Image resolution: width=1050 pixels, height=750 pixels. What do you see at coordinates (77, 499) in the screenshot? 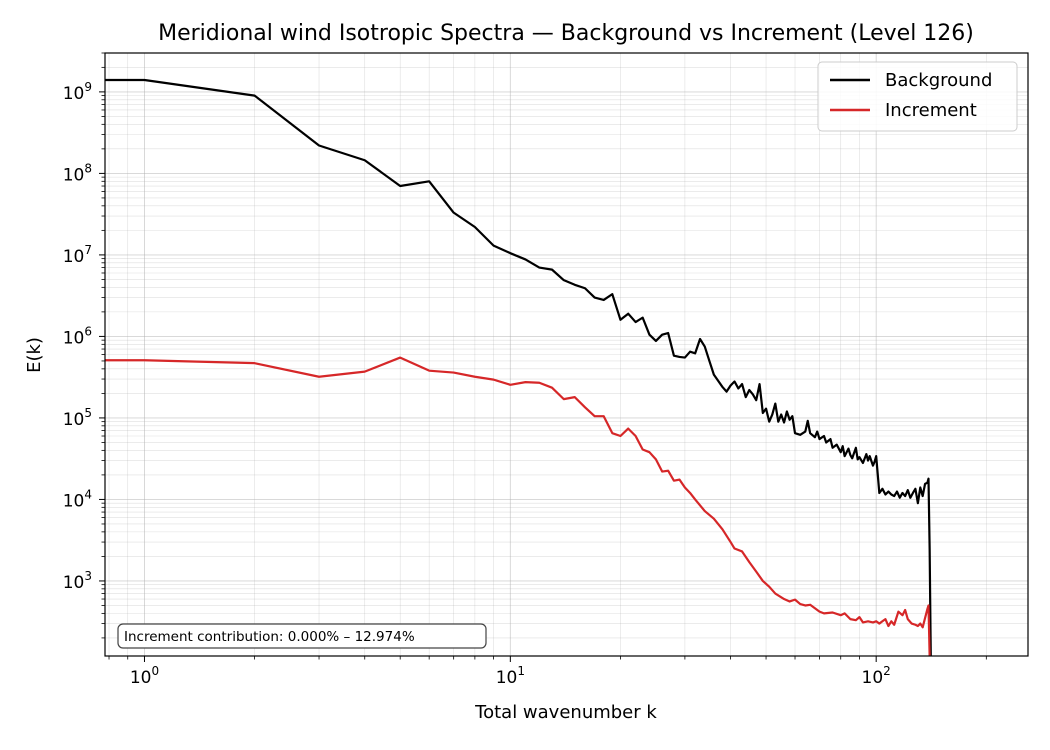
I see `y-tick-label: 10⁴` at bounding box center [77, 499].